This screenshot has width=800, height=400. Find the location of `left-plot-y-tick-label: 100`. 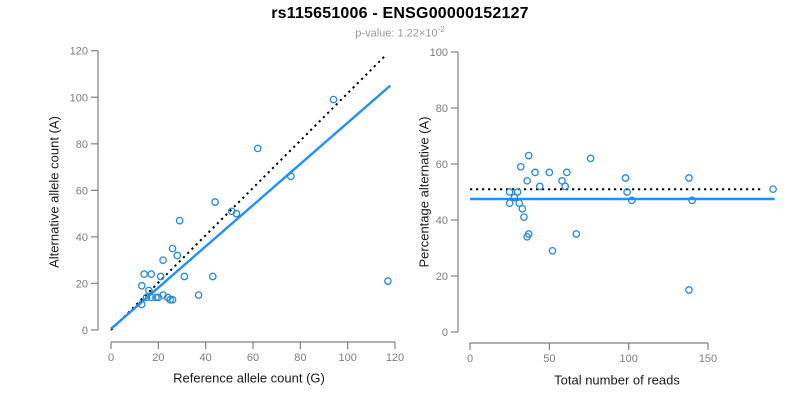

left-plot-y-tick-label: 100 is located at coordinates (79, 98).